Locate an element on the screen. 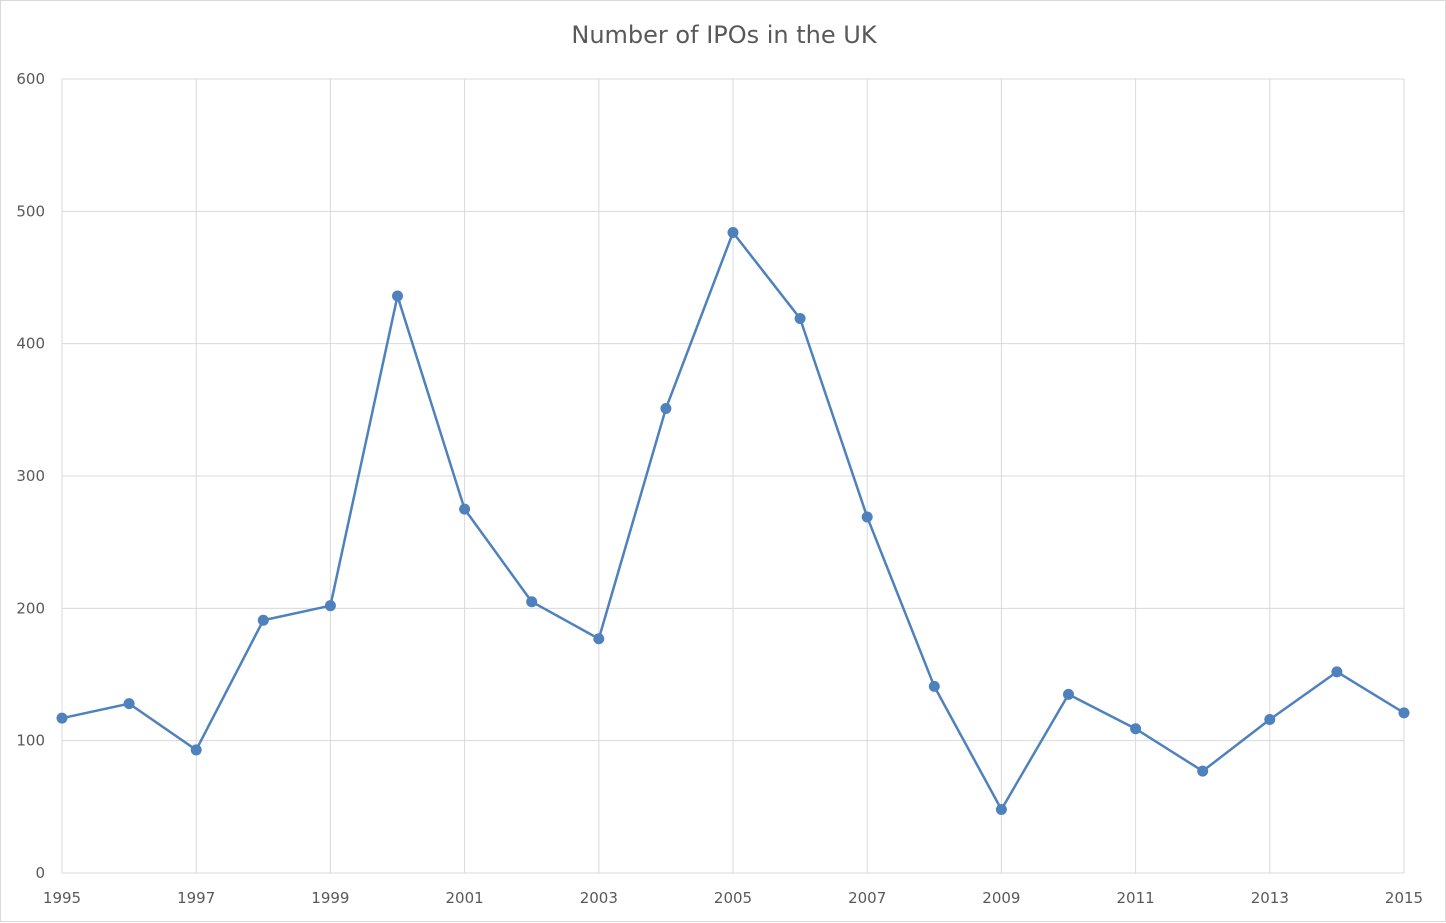 The width and height of the screenshot is (1446, 923). y-tick-label: 100 is located at coordinates (30, 741).